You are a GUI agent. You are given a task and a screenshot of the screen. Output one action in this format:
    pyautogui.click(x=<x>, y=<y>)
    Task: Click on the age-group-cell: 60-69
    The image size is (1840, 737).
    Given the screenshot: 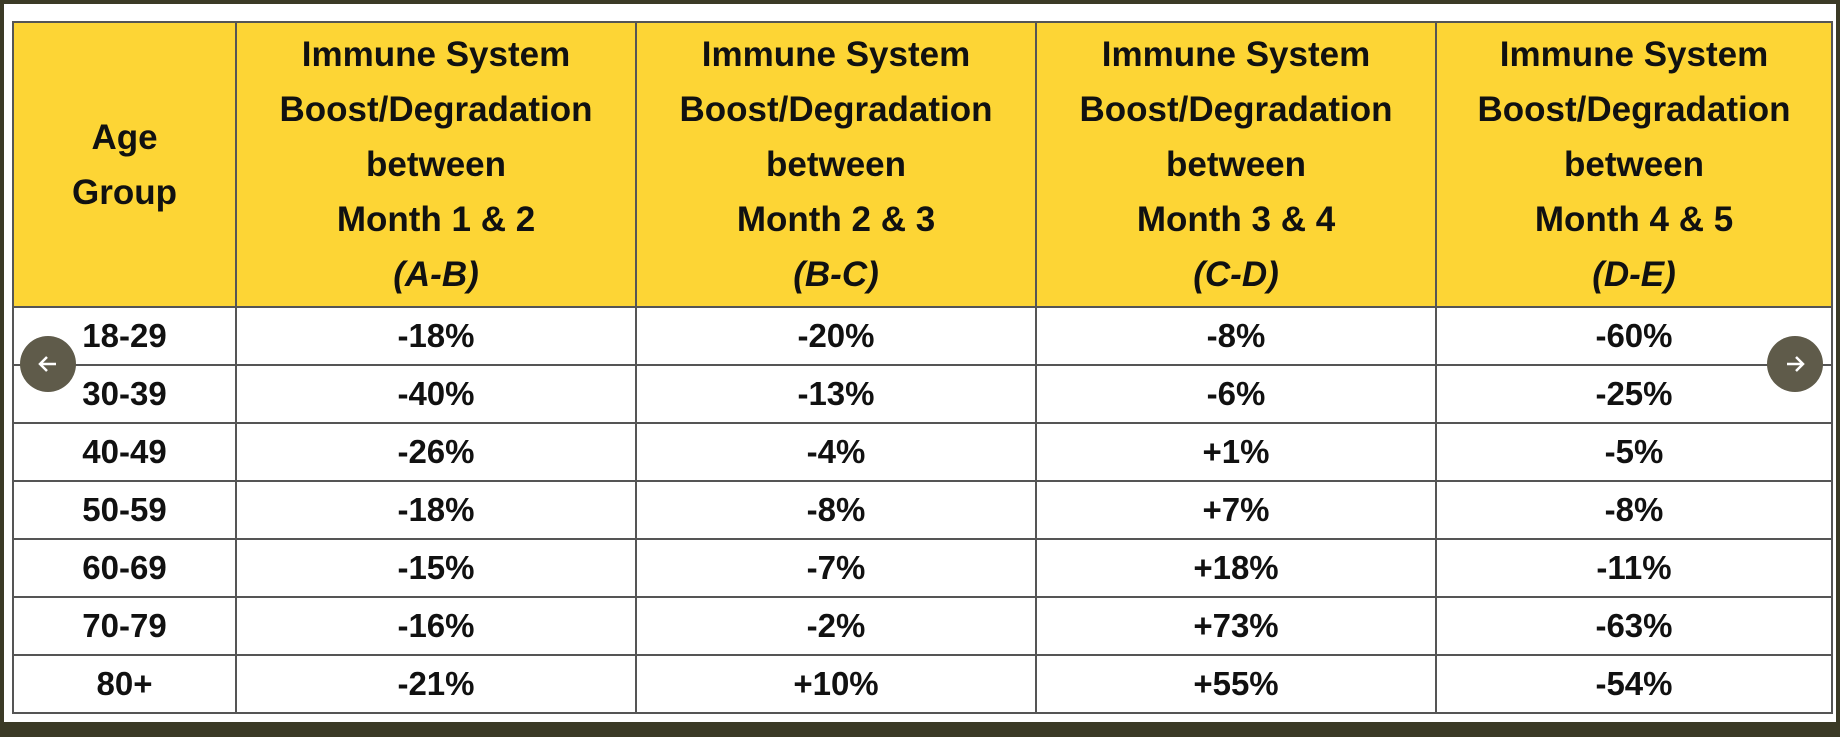 What is the action you would take?
    pyautogui.click(x=124, y=568)
    